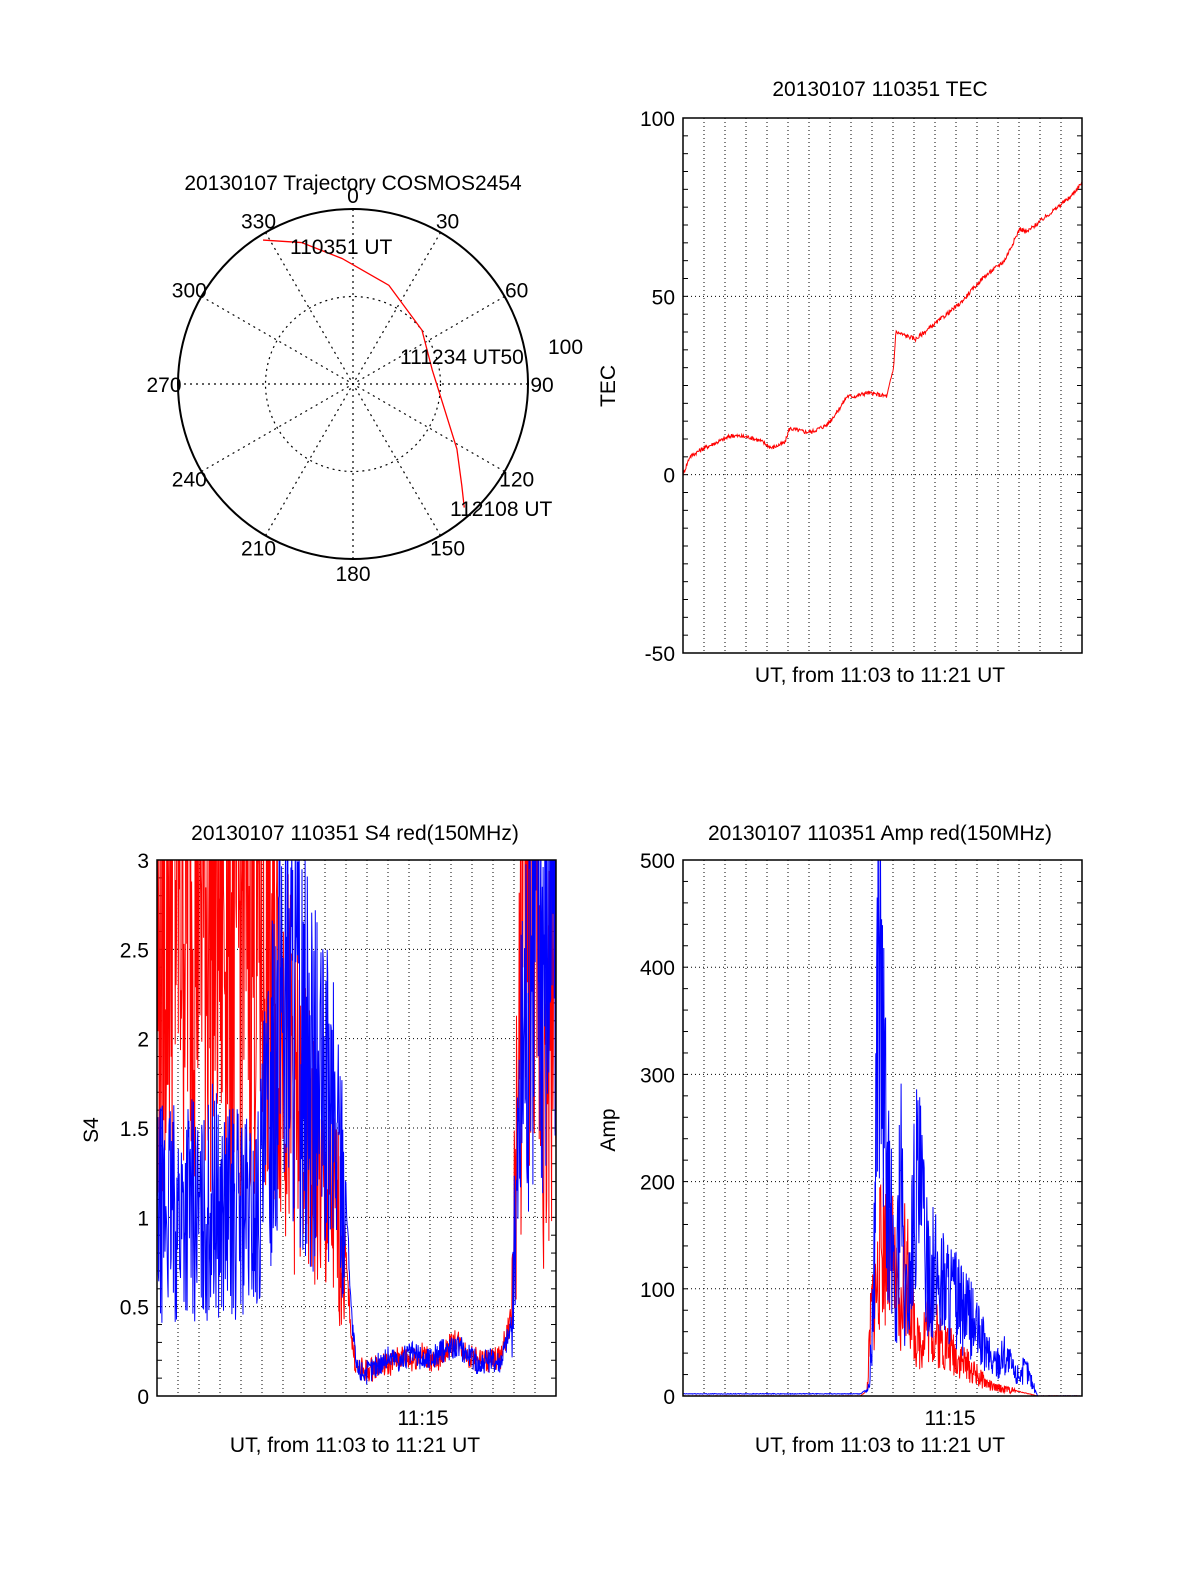 The width and height of the screenshot is (1200, 1575). What do you see at coordinates (163, 385) in the screenshot?
I see `polar-angle-label: 270` at bounding box center [163, 385].